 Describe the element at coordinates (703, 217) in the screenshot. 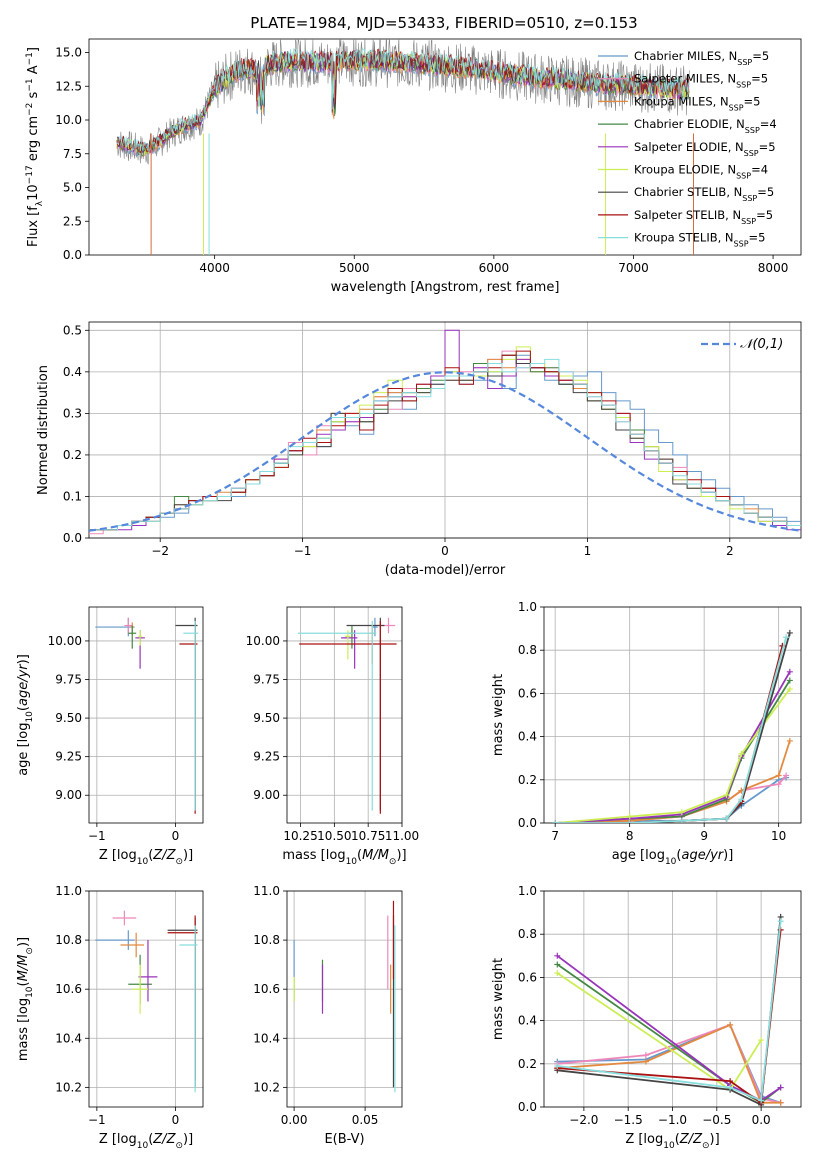

I see `legend-label: Salpeter STELIB, NSSP=5` at that location.